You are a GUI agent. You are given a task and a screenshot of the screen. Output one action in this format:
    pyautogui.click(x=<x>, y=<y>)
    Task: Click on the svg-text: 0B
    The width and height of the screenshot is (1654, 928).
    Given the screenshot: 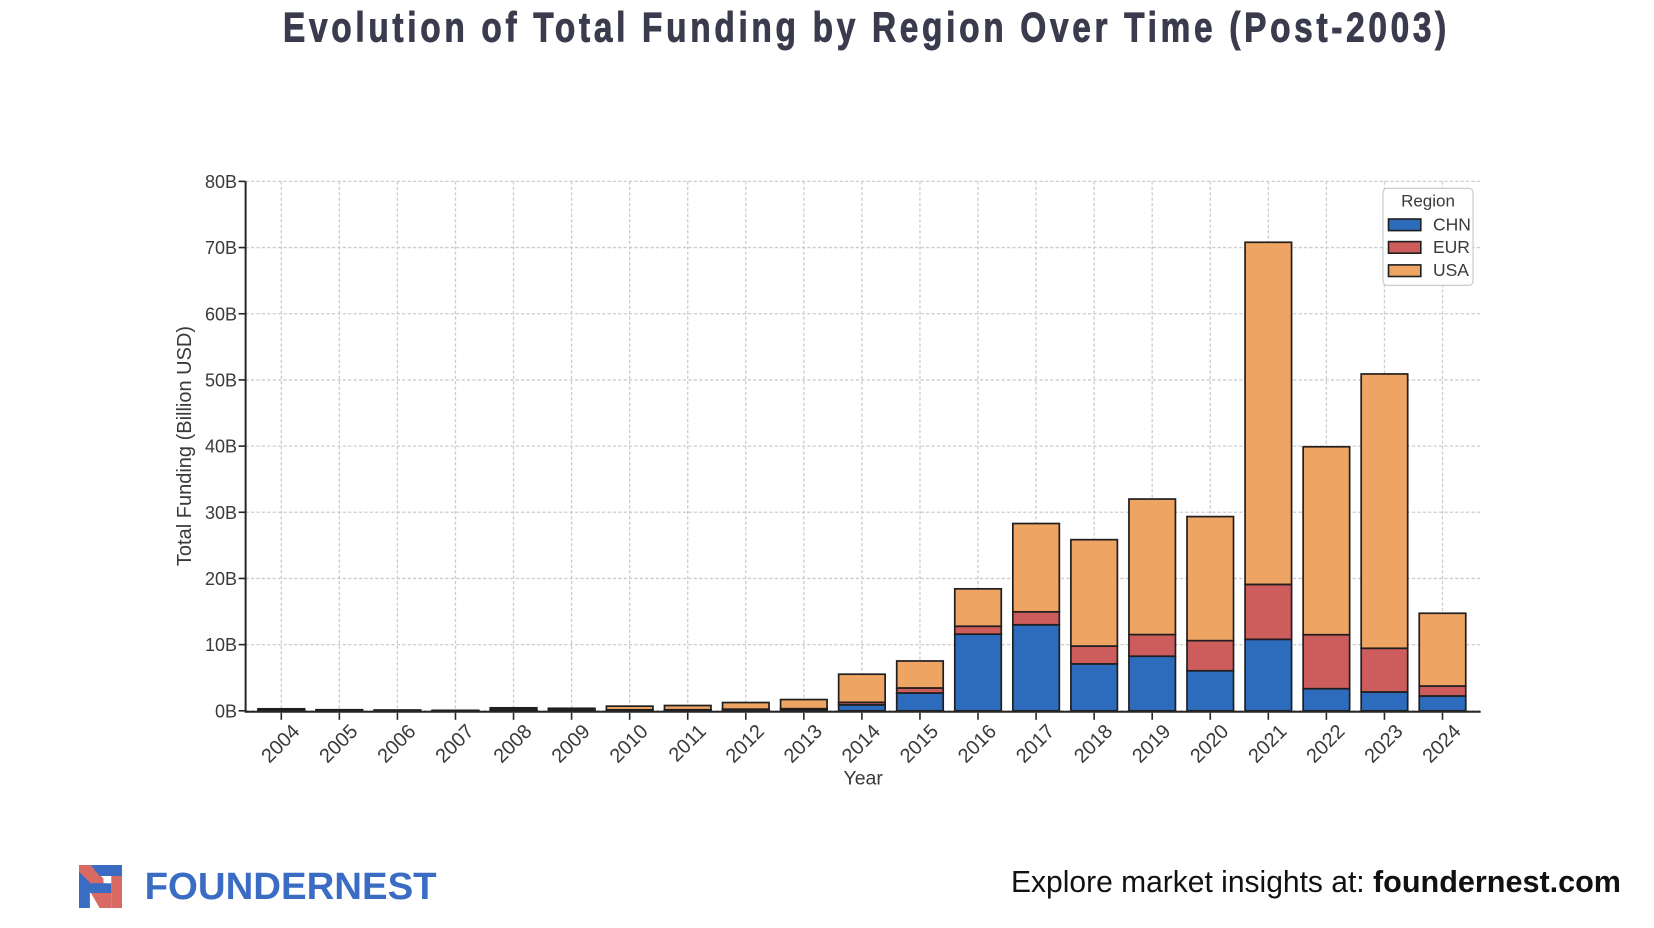 What is the action you would take?
    pyautogui.click(x=226, y=711)
    